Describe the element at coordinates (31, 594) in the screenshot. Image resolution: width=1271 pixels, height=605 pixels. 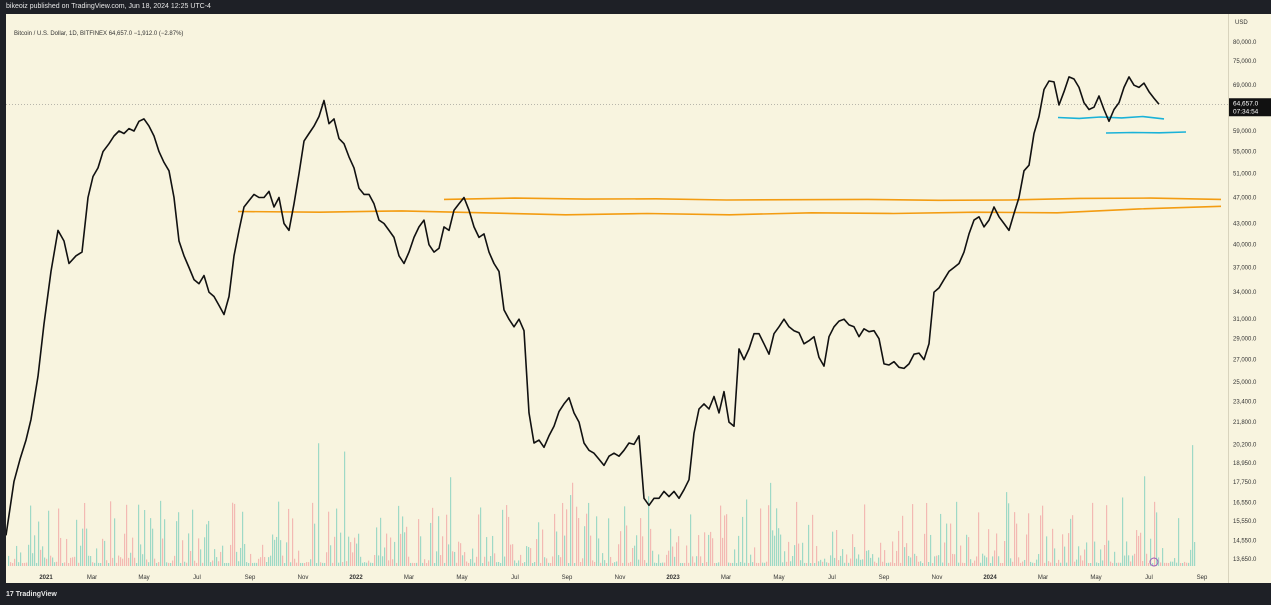
I see `tradingview-logo: 17 TradingView` at that location.